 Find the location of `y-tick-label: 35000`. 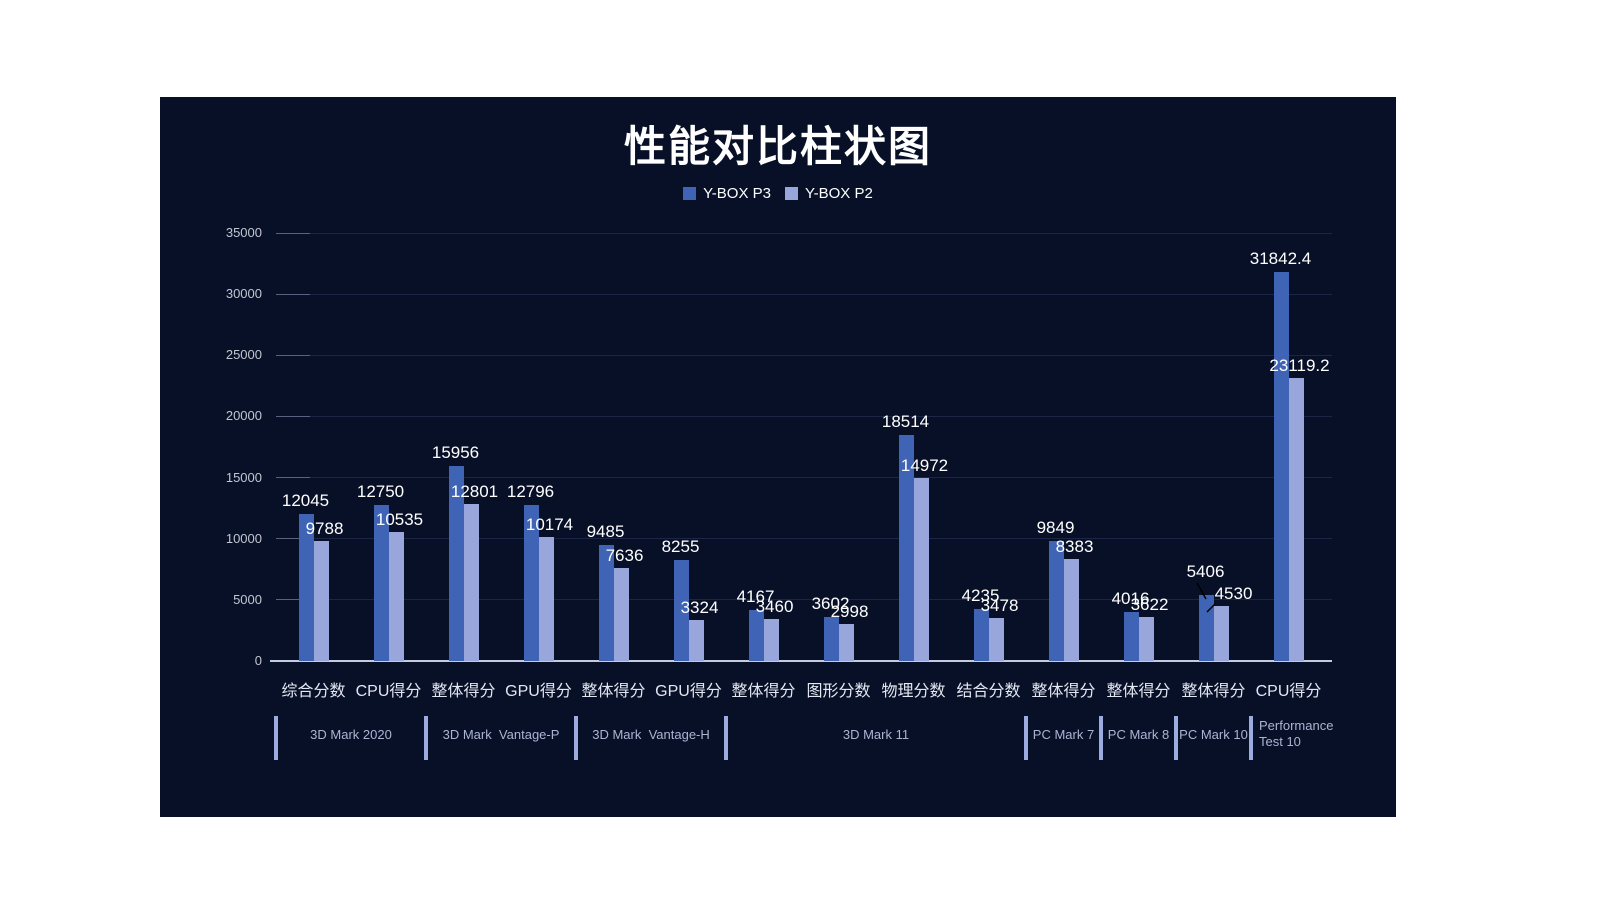

y-tick-label: 35000 is located at coordinates (243, 232).